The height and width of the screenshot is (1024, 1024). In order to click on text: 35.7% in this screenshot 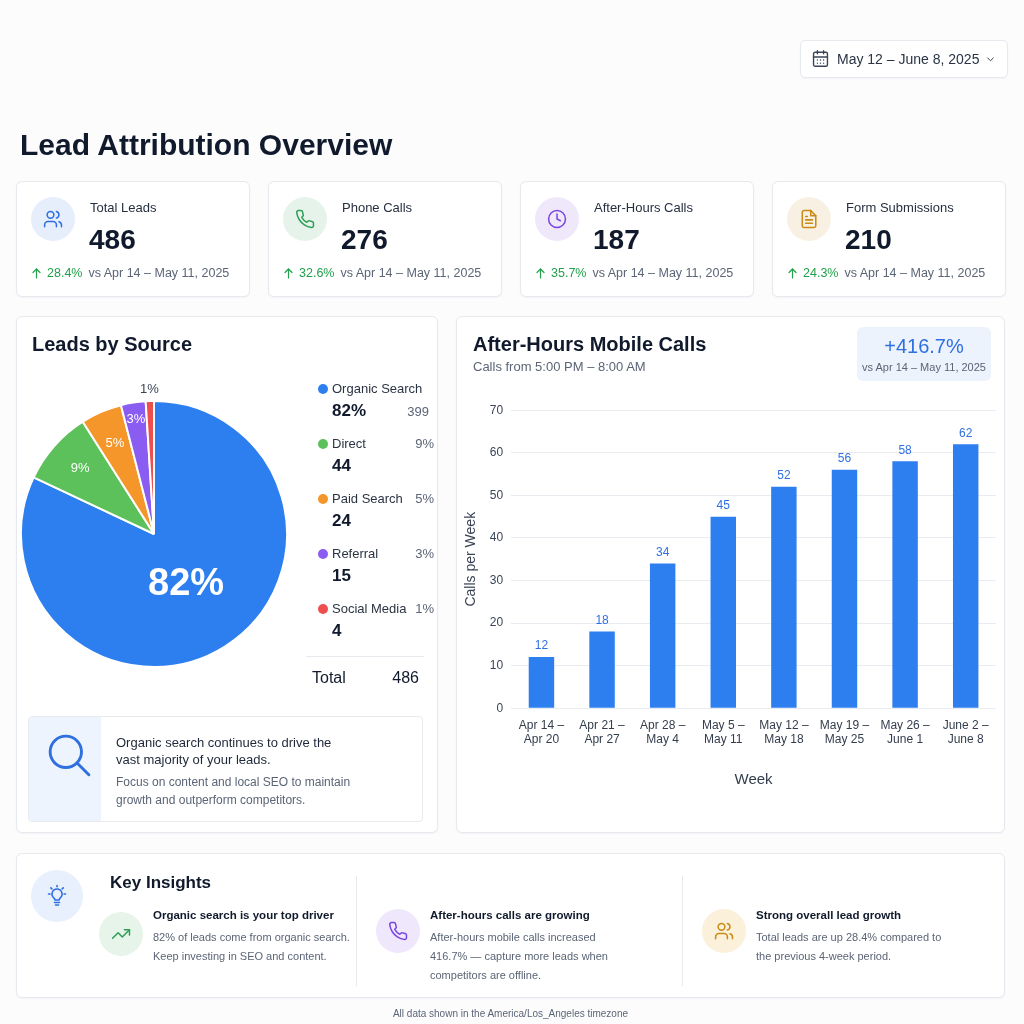, I will do `click(569, 273)`.